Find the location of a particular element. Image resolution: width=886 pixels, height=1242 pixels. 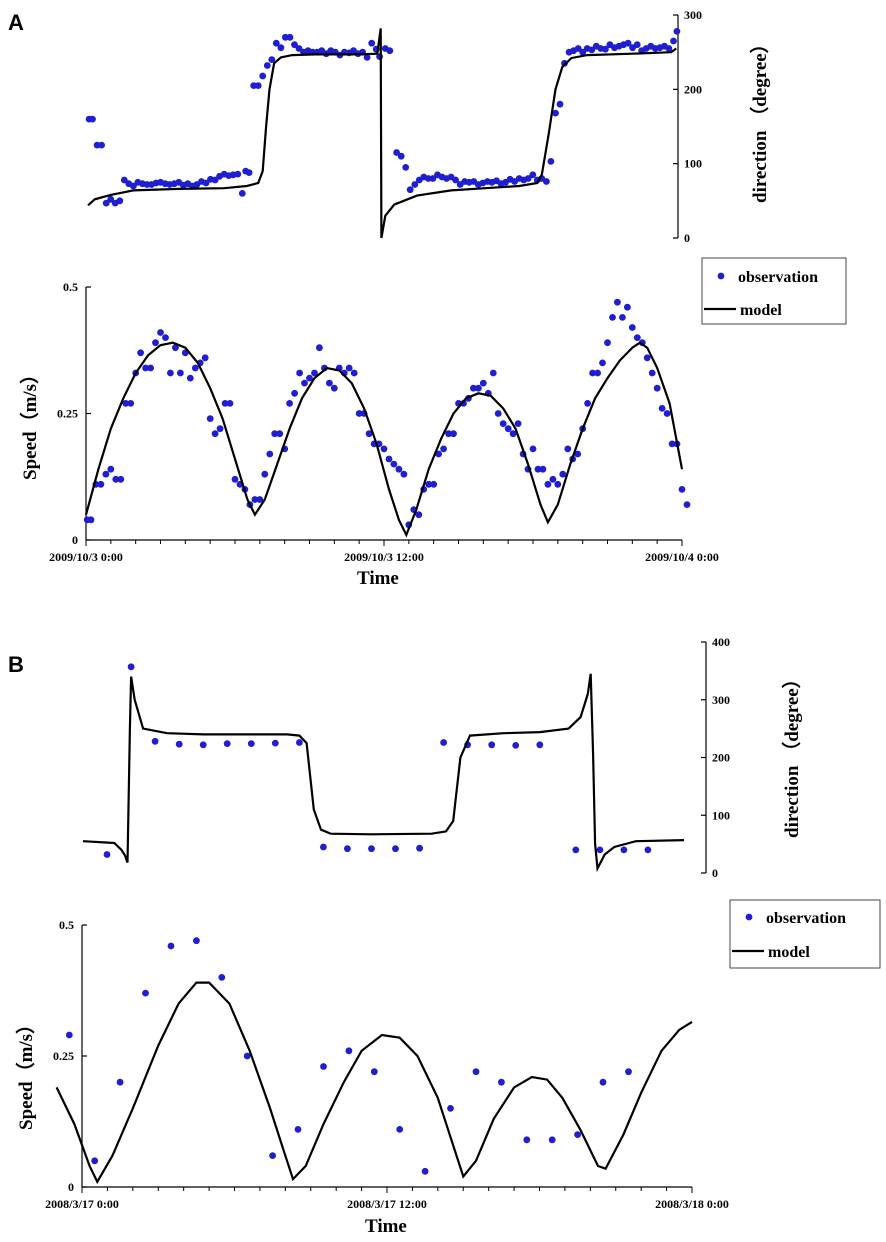

b-speed-y-axis-title: Speed（m/s） is located at coordinates (25, 1072).